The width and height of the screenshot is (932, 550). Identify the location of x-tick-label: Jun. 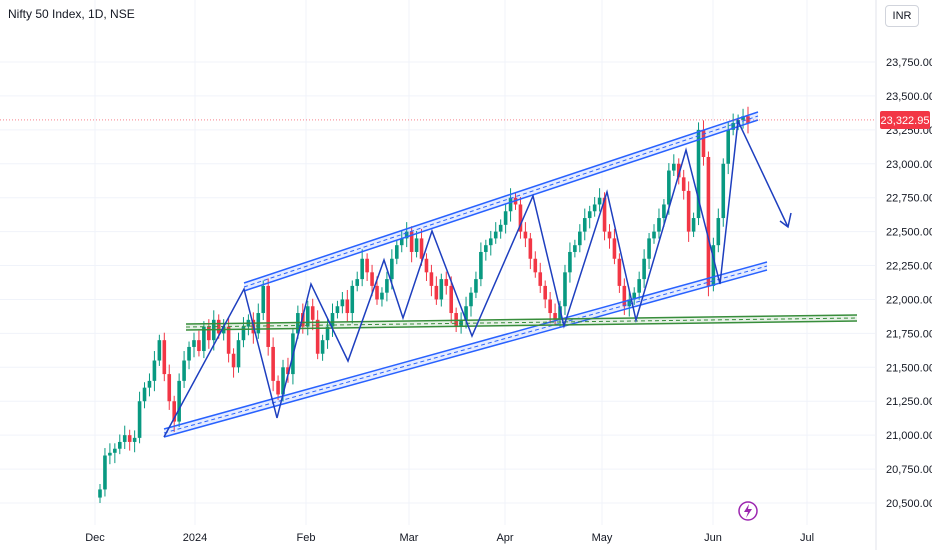
(713, 538).